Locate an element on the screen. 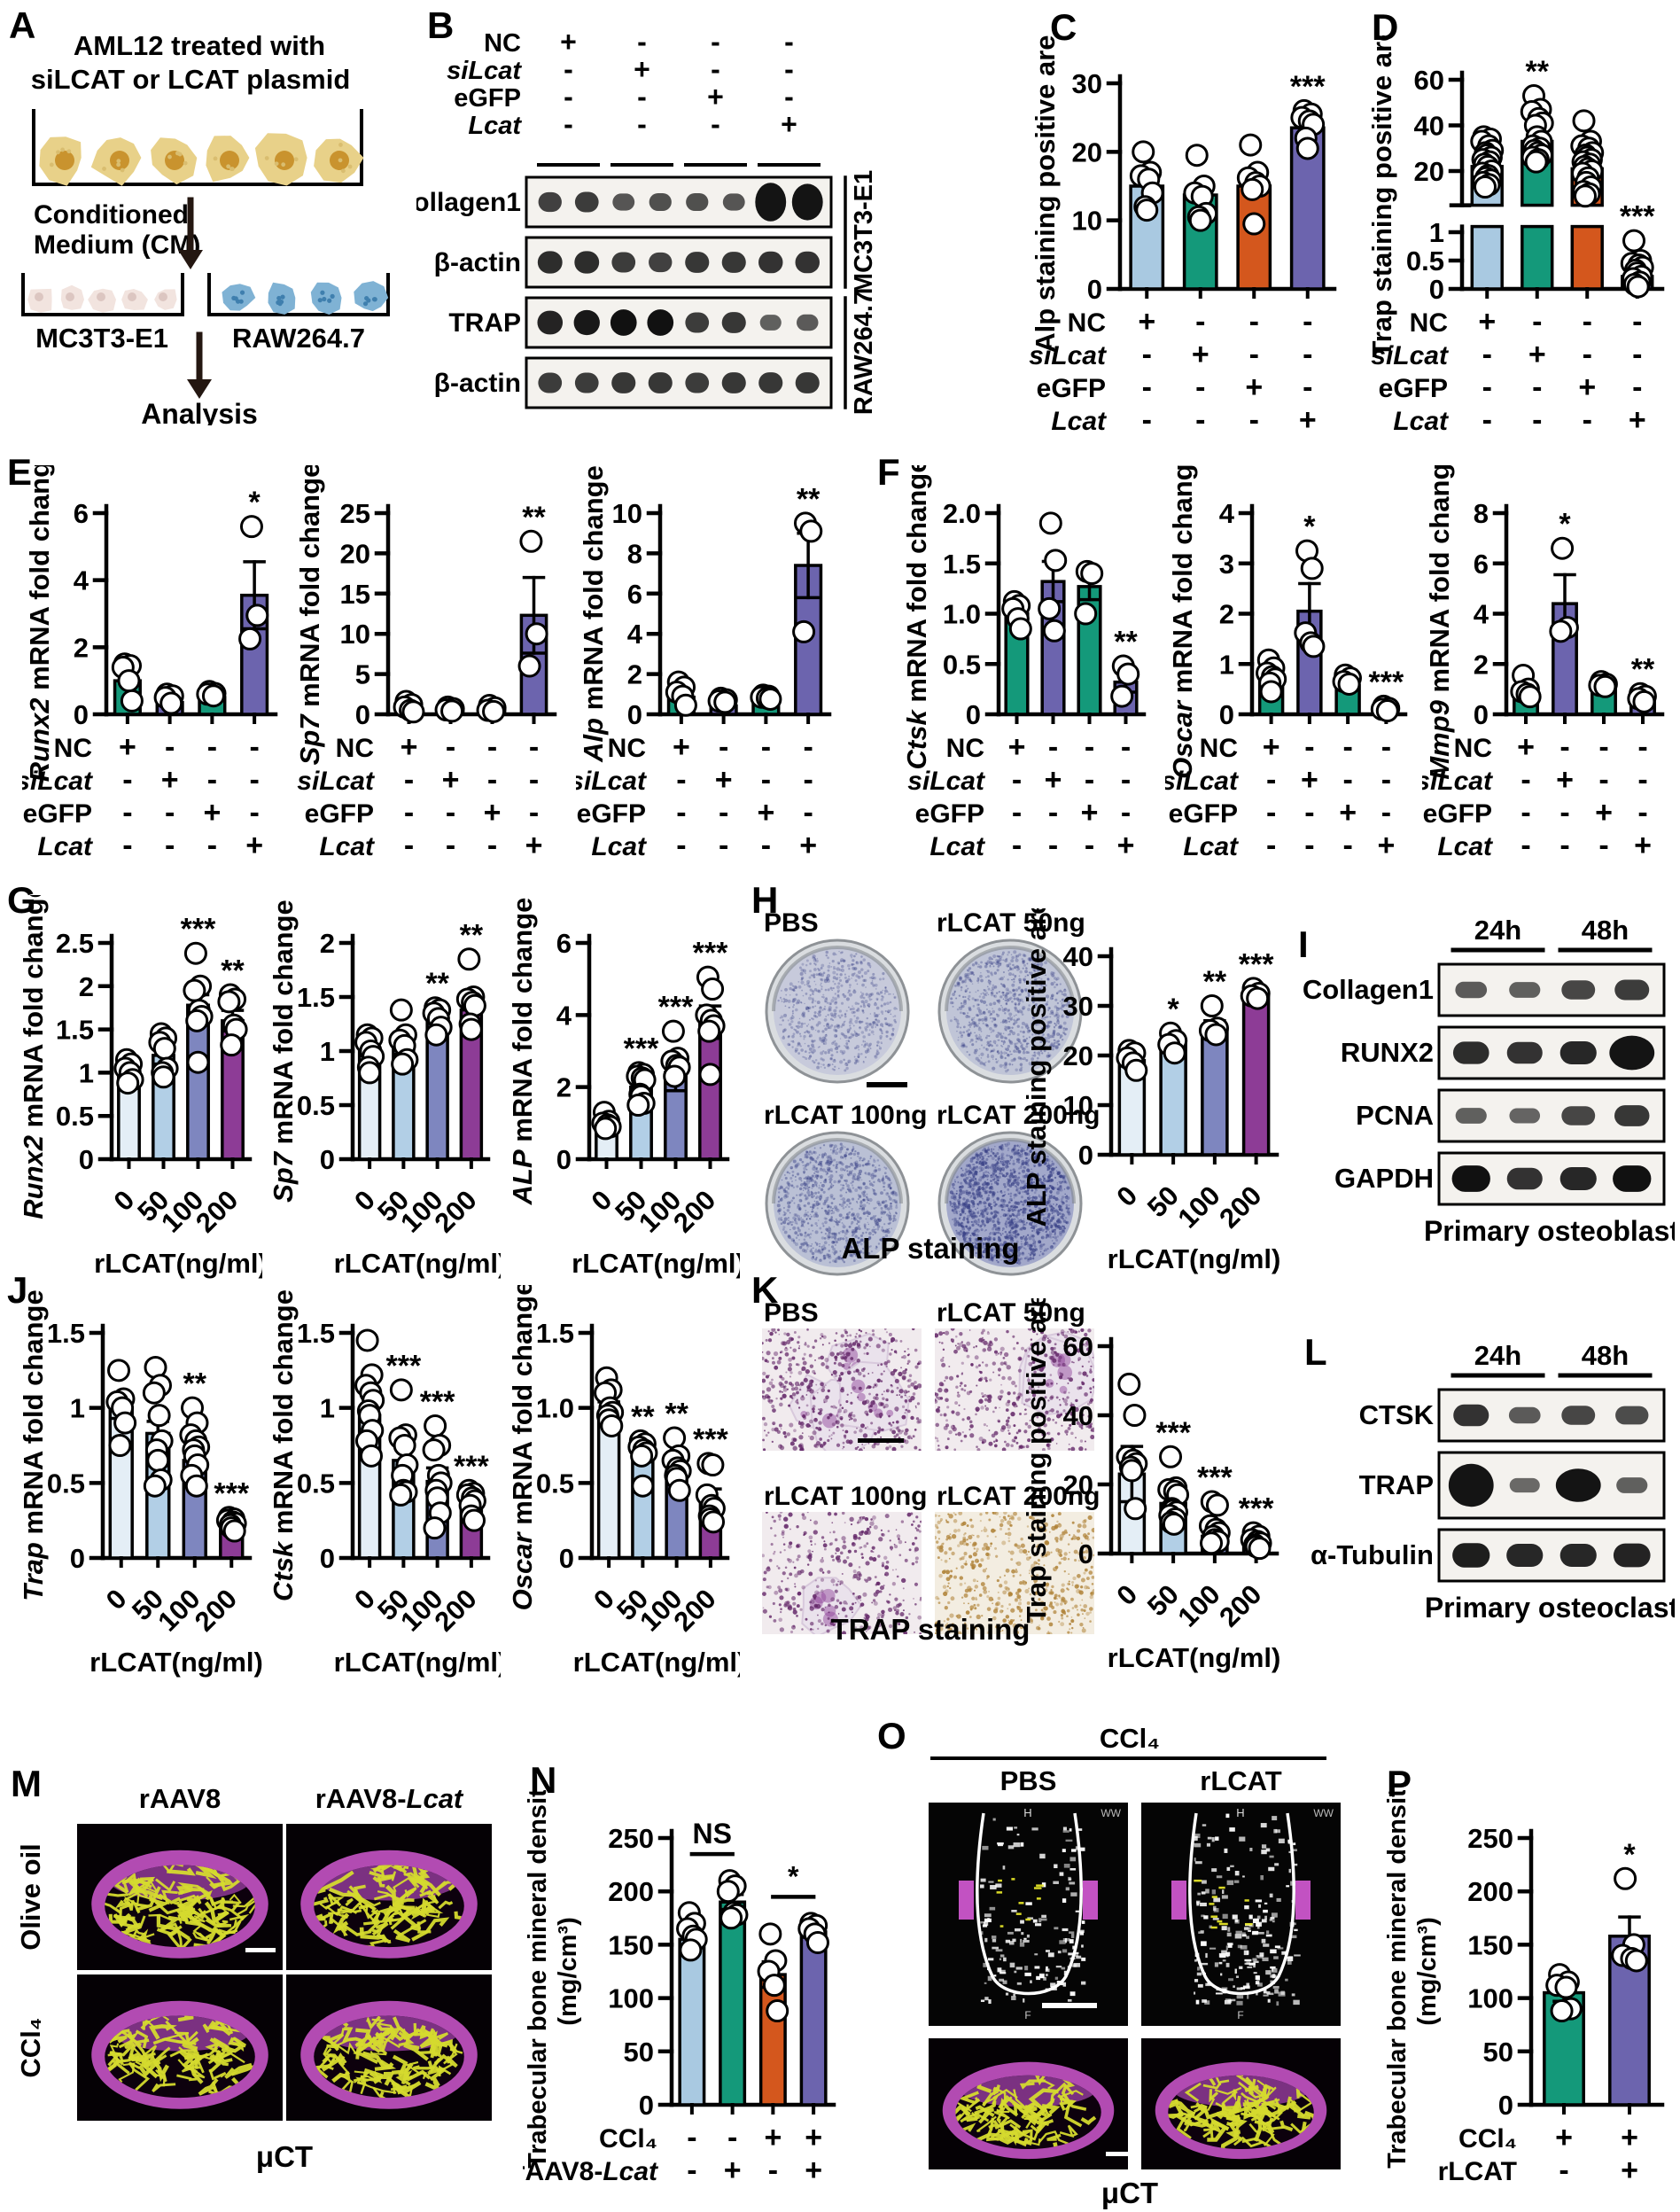 The width and height of the screenshot is (1680, 2212). svg-text: 15 is located at coordinates (355, 594).